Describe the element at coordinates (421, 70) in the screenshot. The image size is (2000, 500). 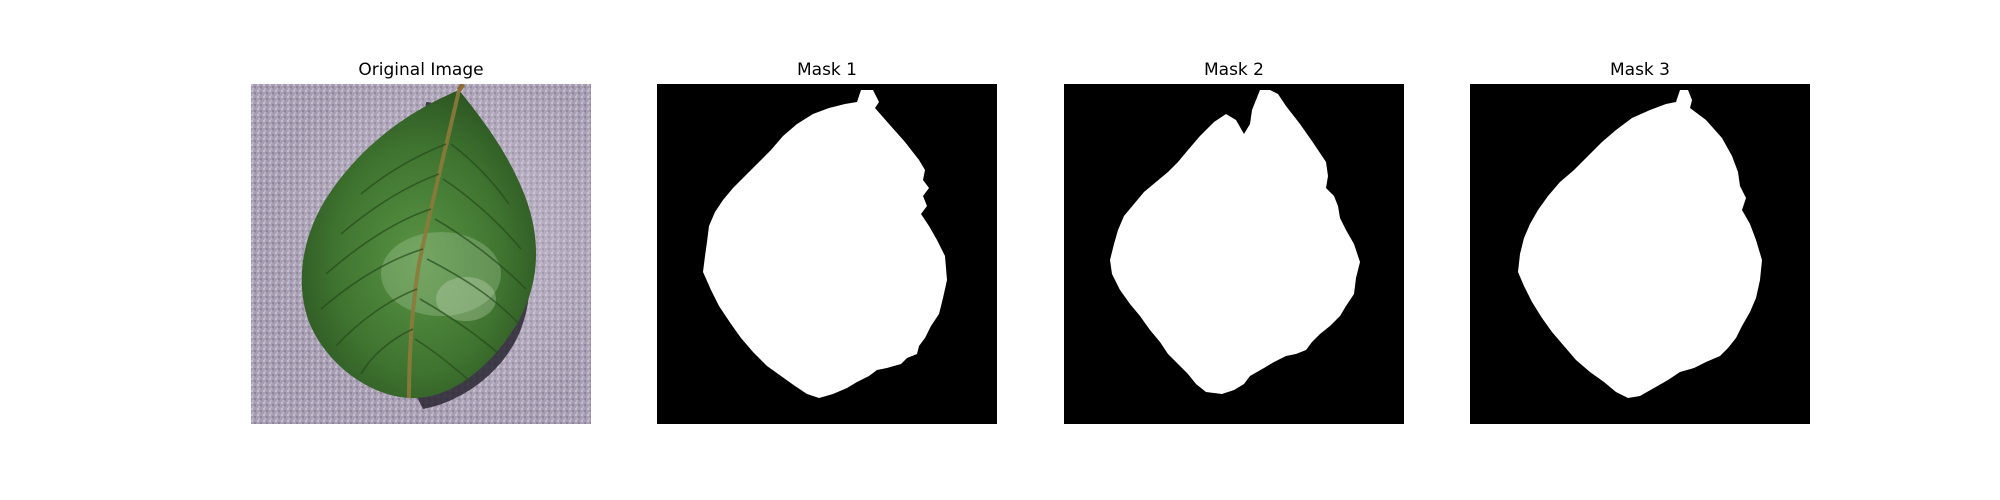
I see `panel-title: Original Image` at that location.